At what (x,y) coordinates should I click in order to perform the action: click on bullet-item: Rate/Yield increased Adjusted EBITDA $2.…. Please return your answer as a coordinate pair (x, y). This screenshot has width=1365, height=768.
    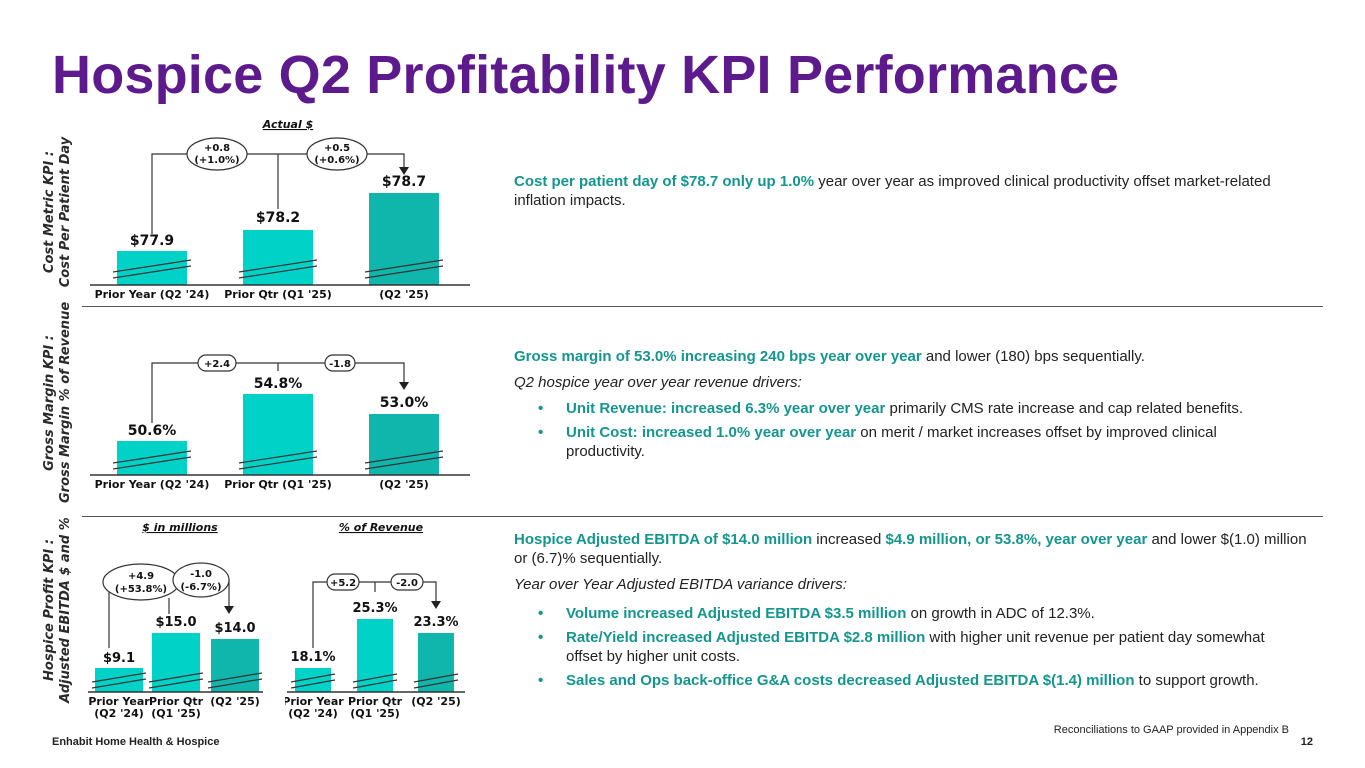
    Looking at the image, I should click on (900, 647).